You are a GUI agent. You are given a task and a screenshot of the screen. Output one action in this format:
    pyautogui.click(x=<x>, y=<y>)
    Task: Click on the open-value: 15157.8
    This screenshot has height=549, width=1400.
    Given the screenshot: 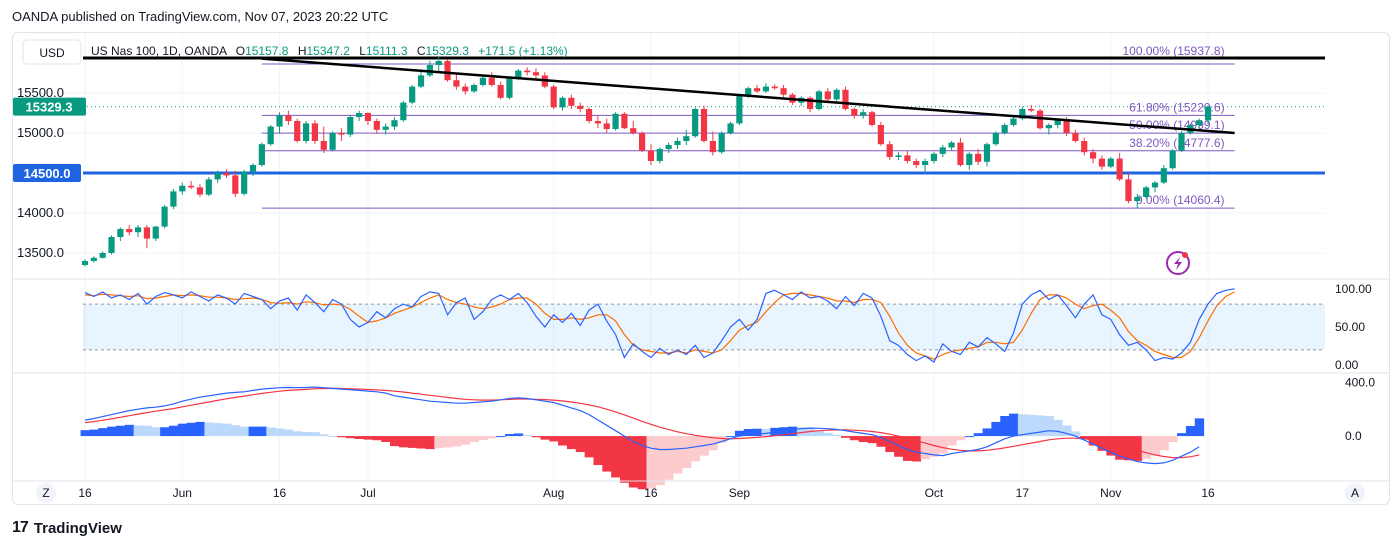 What is the action you would take?
    pyautogui.click(x=267, y=51)
    